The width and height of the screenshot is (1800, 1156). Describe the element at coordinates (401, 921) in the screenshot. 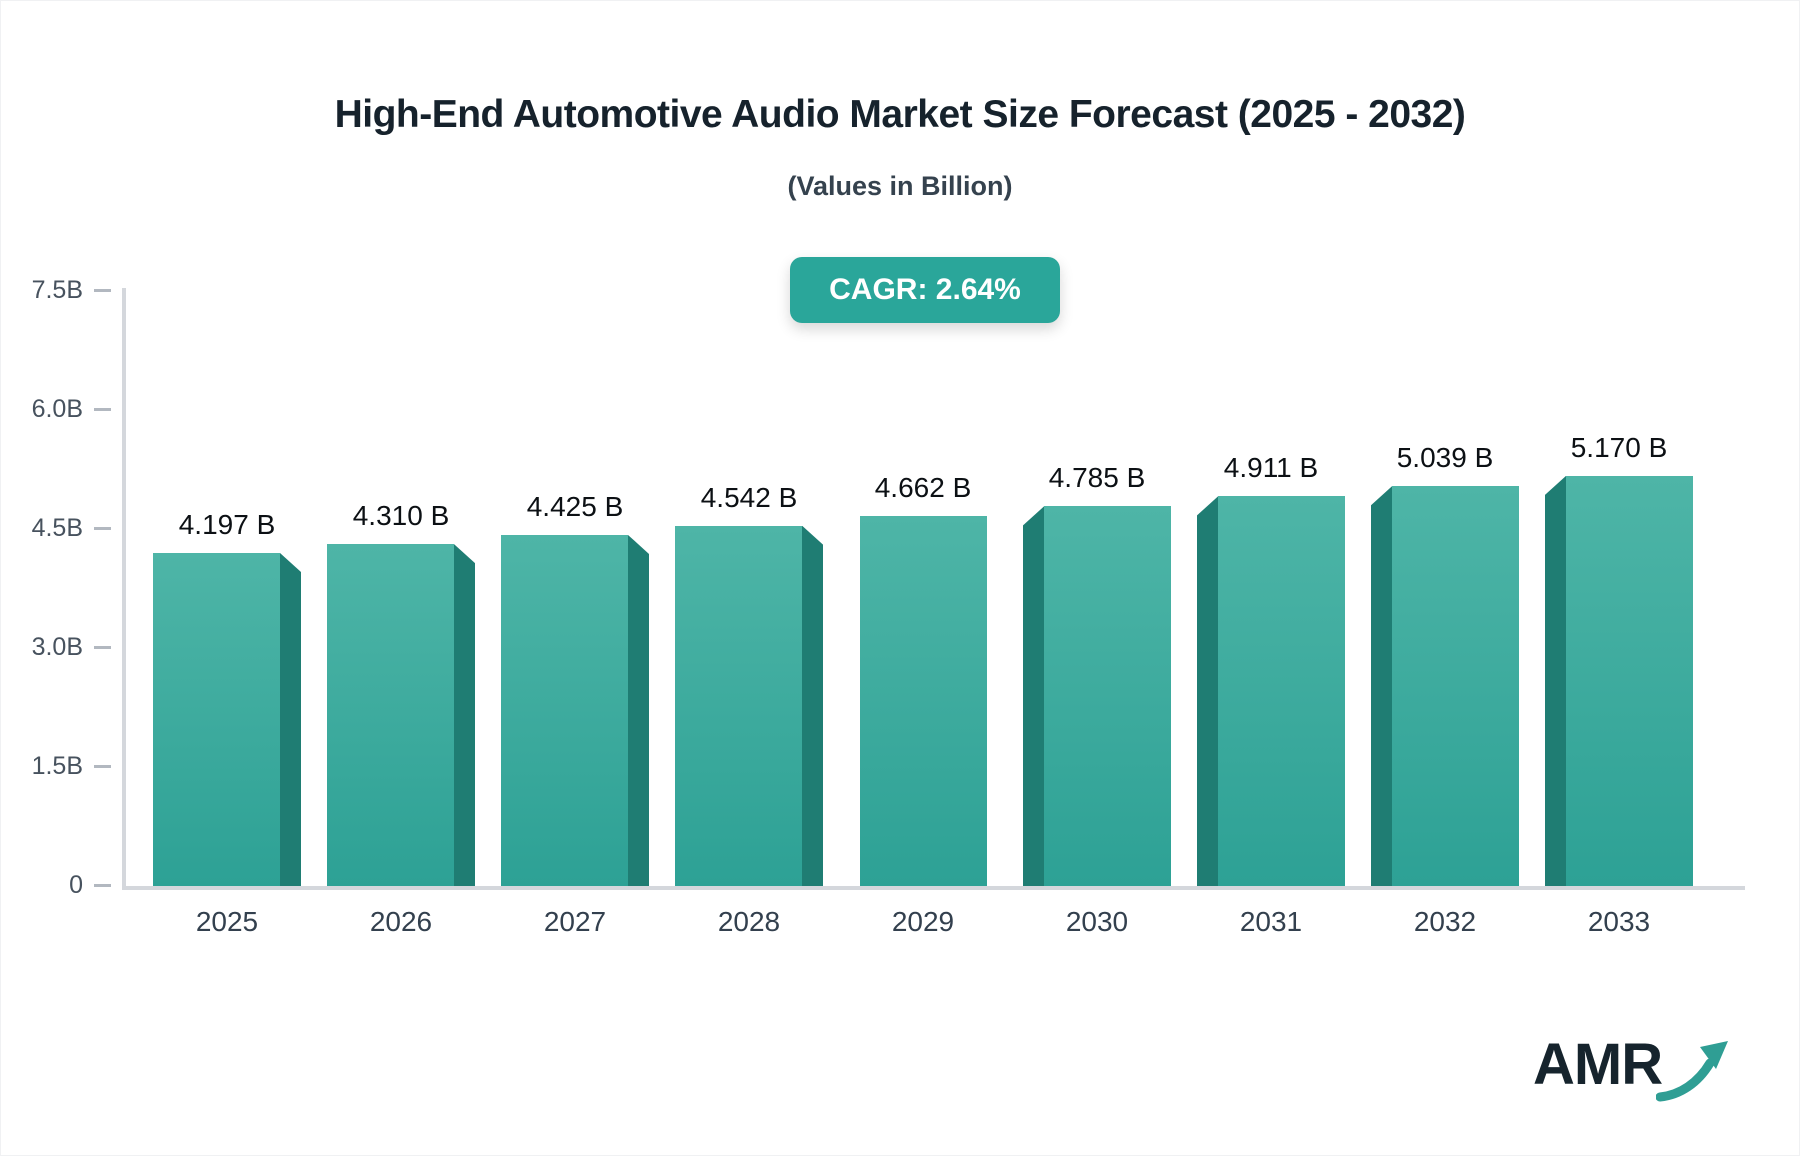

I see `x-axis-label-2026: 2026` at that location.